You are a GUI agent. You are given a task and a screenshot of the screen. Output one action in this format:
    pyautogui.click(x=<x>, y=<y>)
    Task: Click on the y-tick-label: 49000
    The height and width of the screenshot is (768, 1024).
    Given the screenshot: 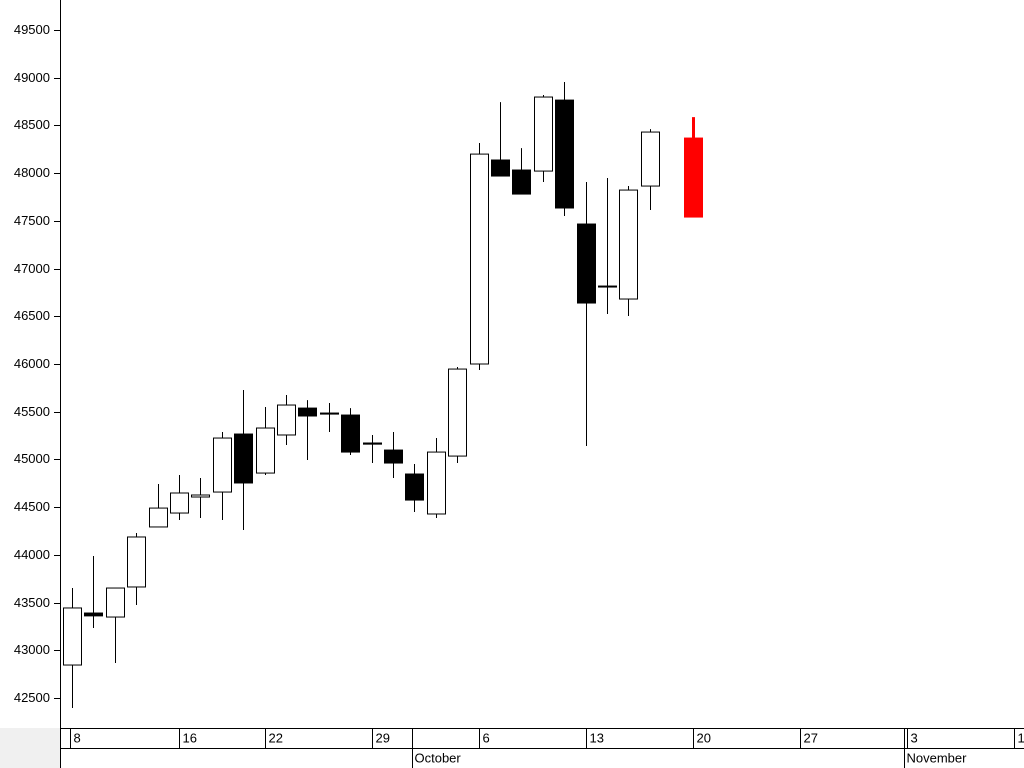 What is the action you would take?
    pyautogui.click(x=32, y=77)
    